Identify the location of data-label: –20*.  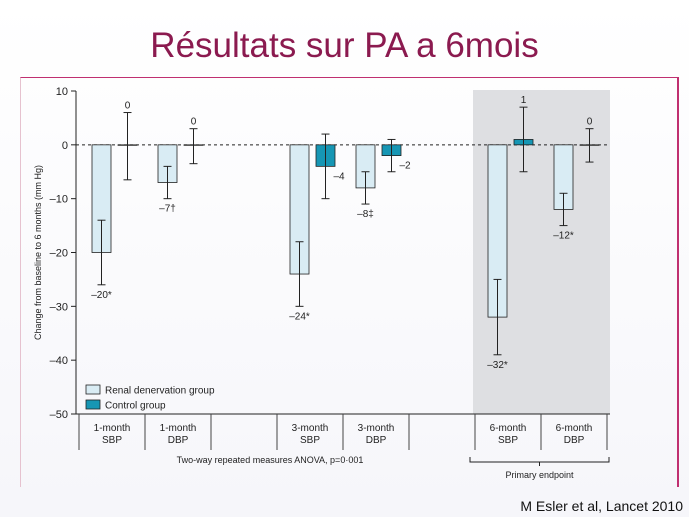
(101, 295).